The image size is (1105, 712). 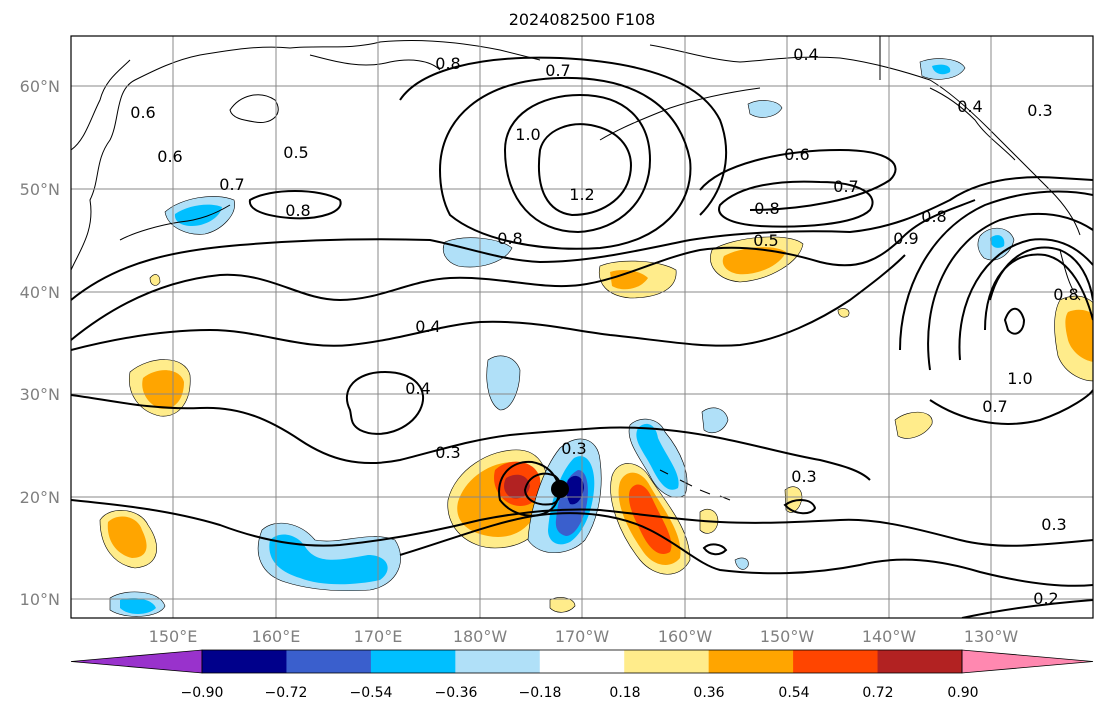 What do you see at coordinates (540, 693) in the screenshot?
I see `colorbar-tick-label: −0.18` at bounding box center [540, 693].